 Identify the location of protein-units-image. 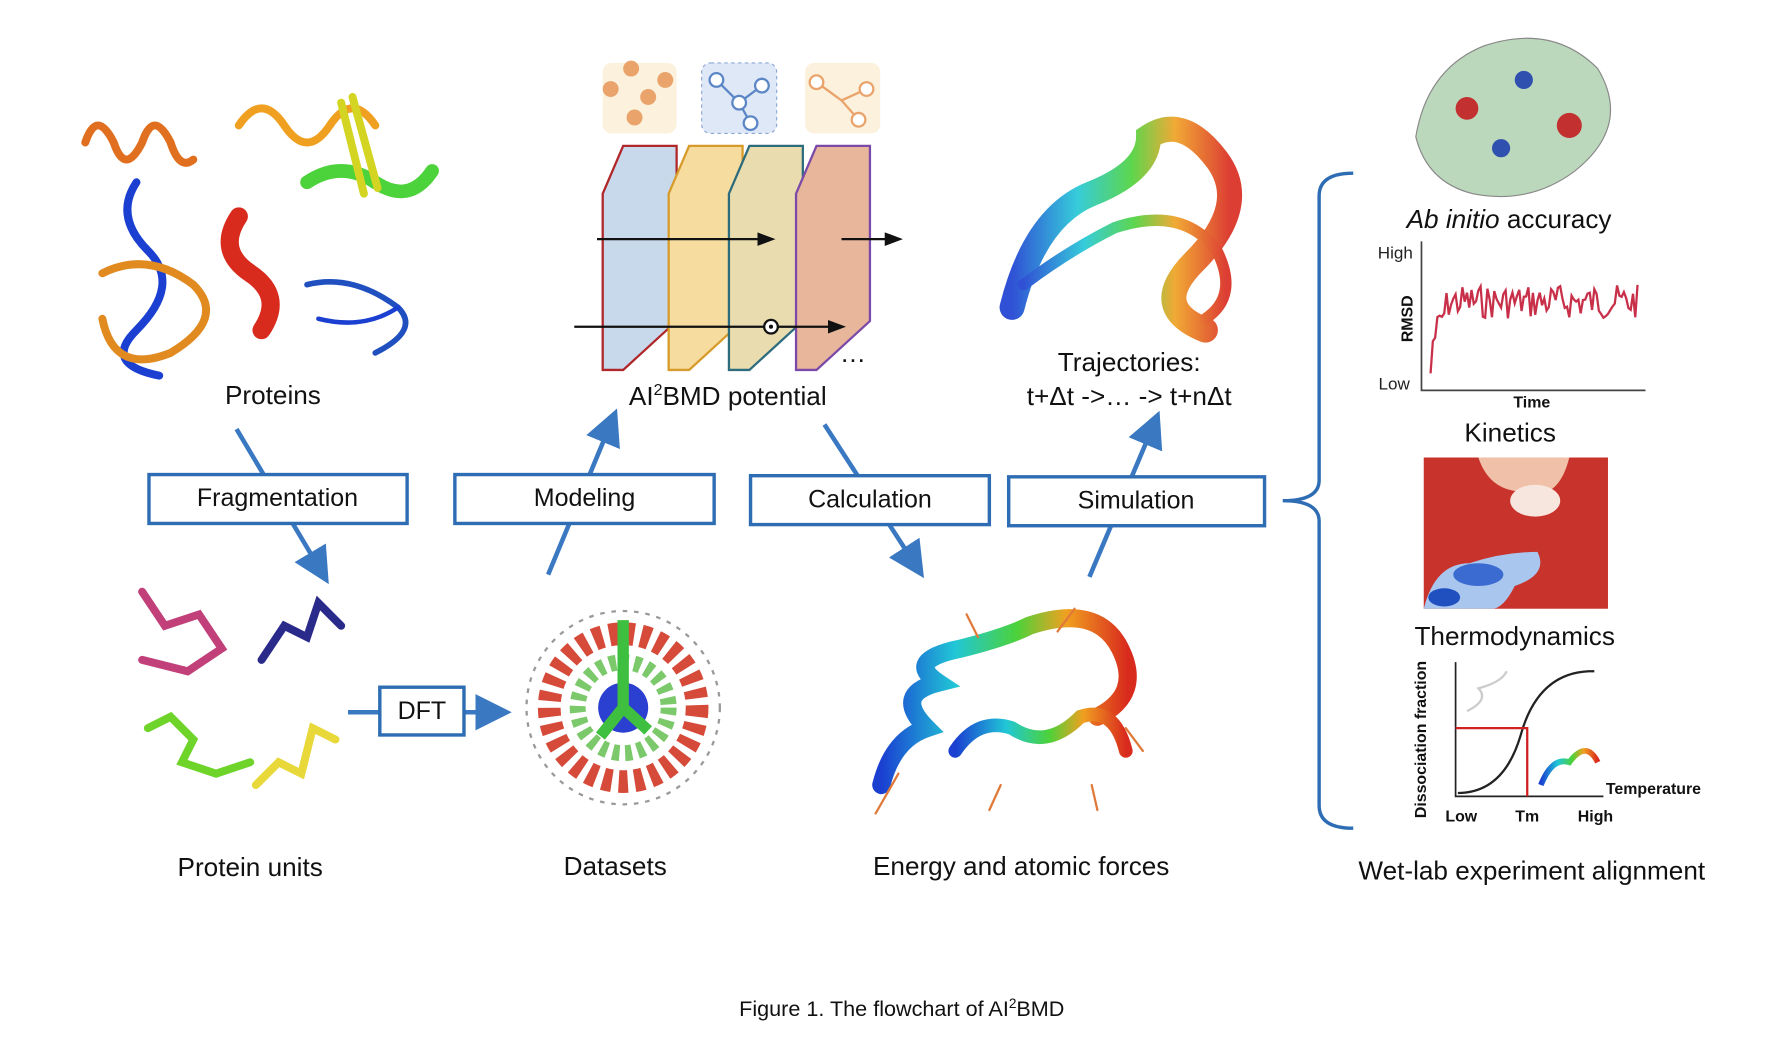
(242, 688).